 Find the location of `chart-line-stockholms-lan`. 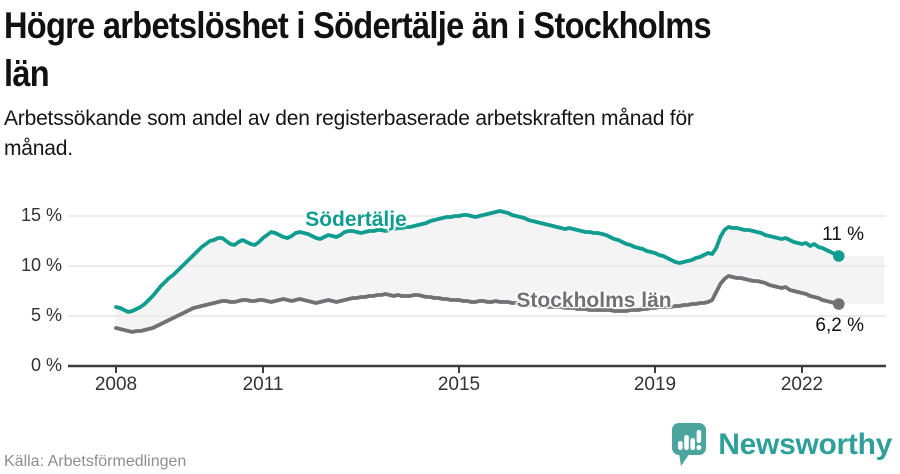

chart-line-stockholms-lan is located at coordinates (477, 304).